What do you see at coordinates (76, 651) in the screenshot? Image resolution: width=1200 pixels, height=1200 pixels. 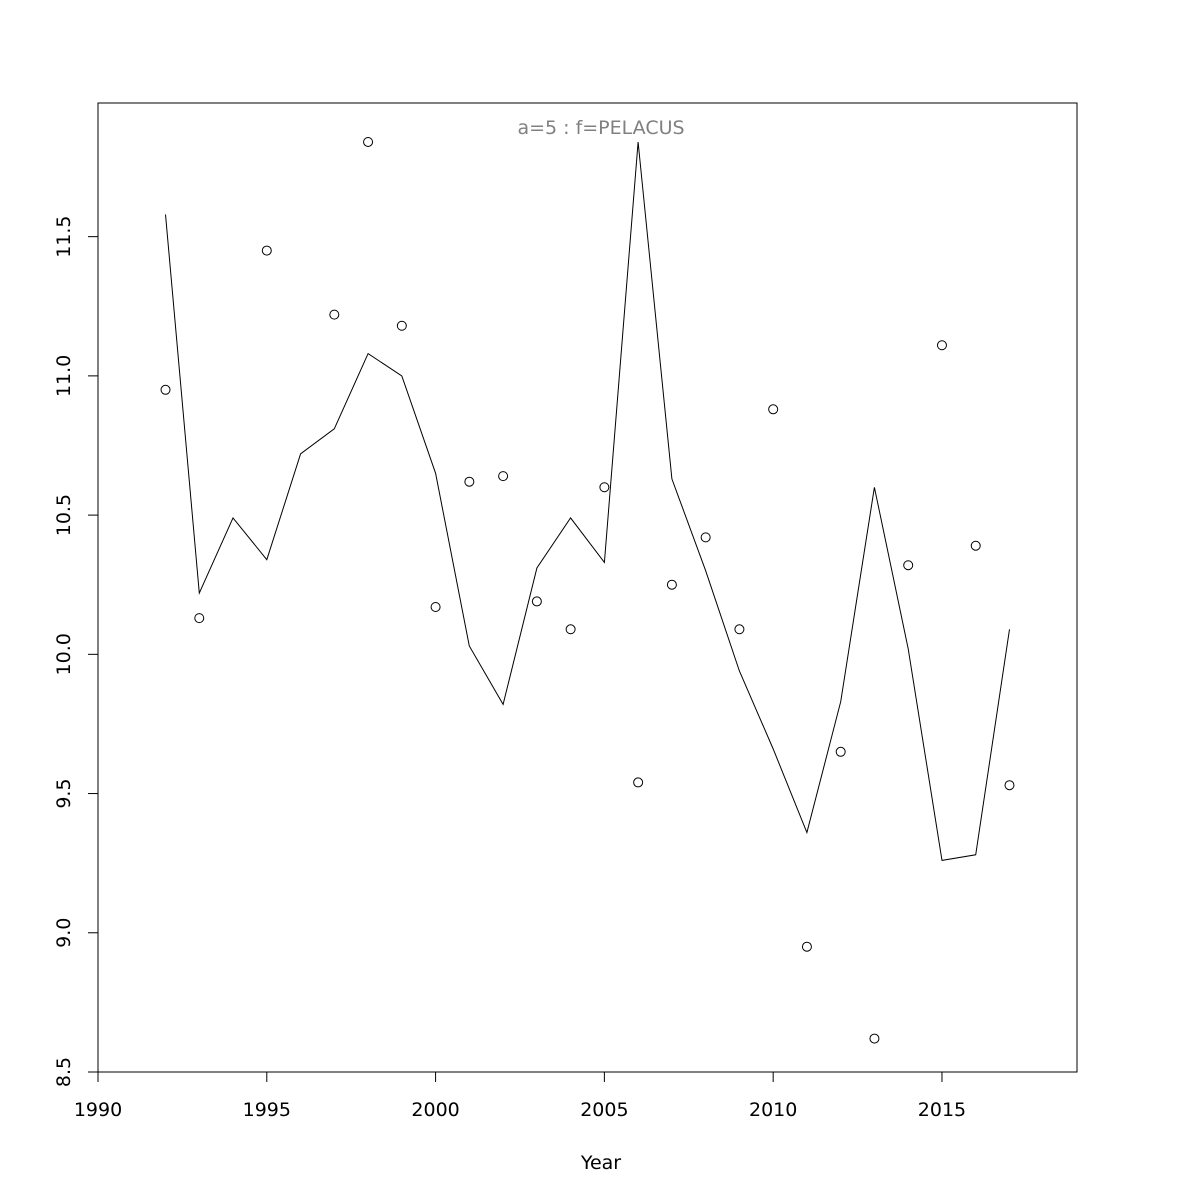 I see `y-axis: 8.5 9.0 9.5 10.0 10.5 11.0 11.5` at bounding box center [76, 651].